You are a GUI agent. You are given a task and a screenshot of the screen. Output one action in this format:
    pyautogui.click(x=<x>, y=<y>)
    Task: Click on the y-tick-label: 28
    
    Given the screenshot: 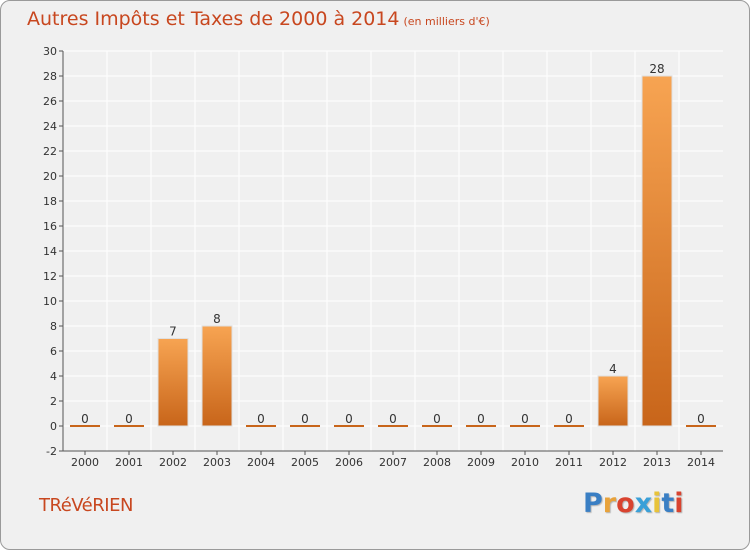 What is the action you would take?
    pyautogui.click(x=50, y=76)
    